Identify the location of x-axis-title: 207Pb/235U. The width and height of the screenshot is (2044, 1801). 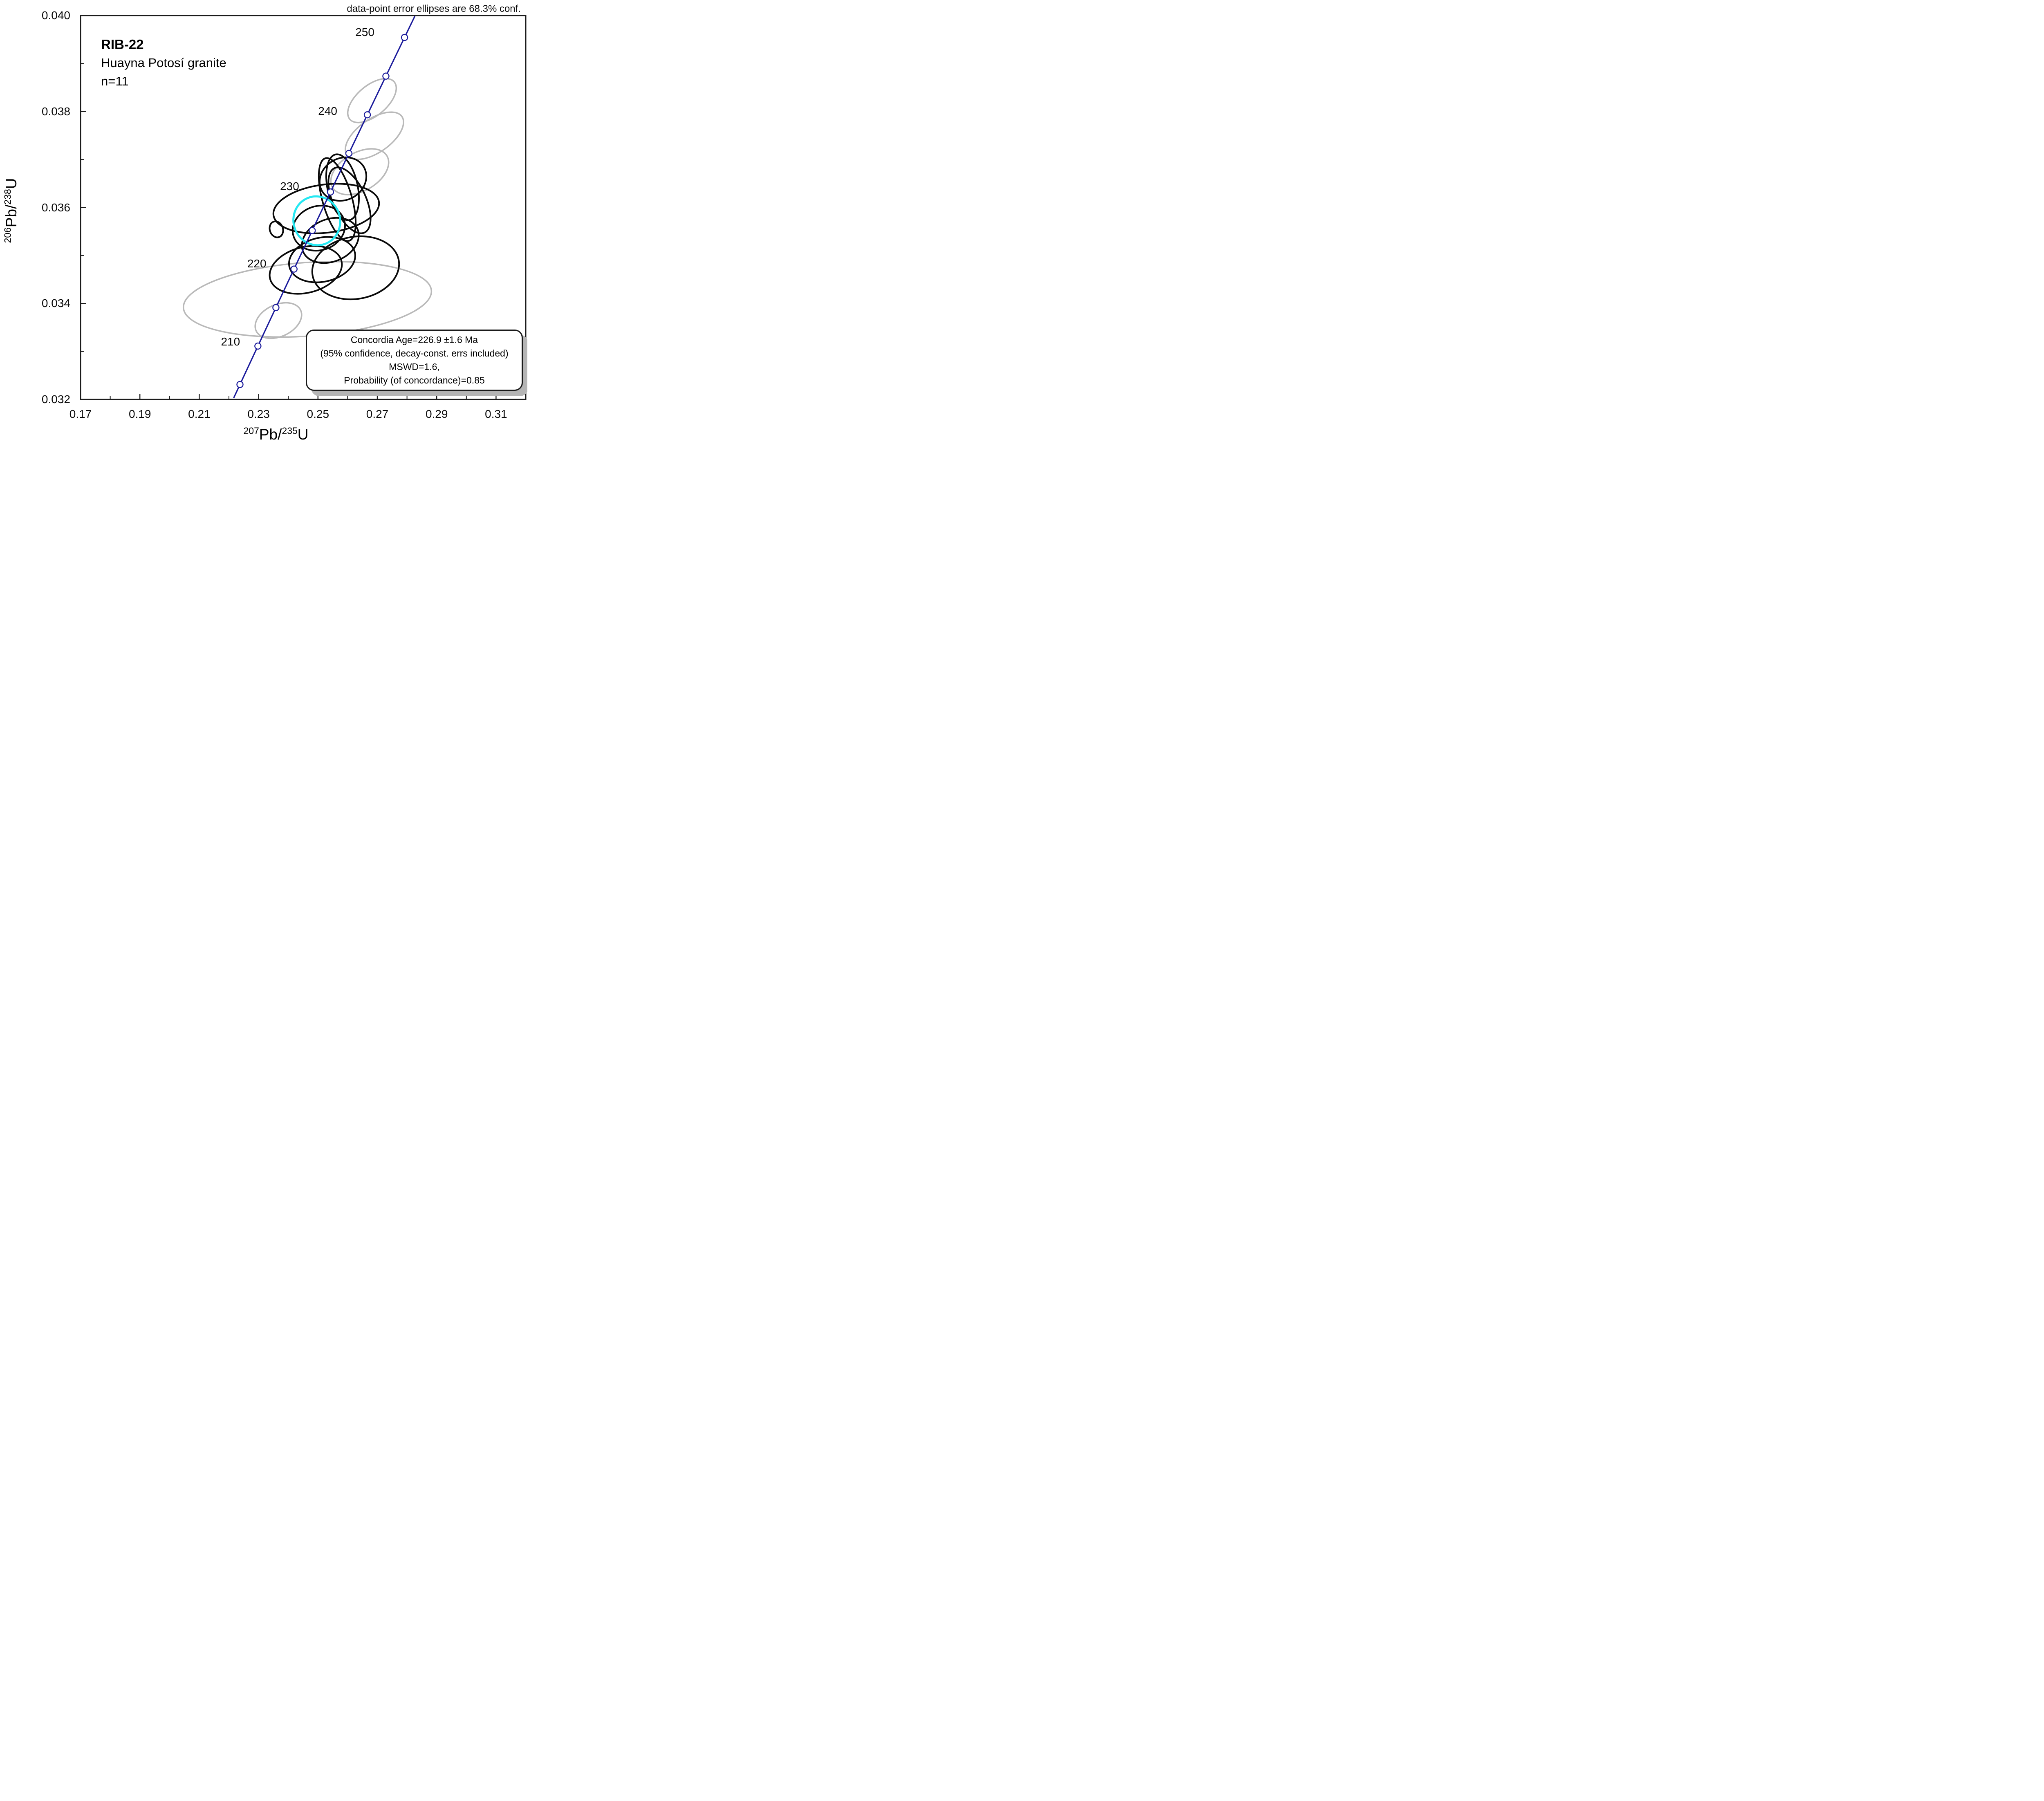
(276, 435).